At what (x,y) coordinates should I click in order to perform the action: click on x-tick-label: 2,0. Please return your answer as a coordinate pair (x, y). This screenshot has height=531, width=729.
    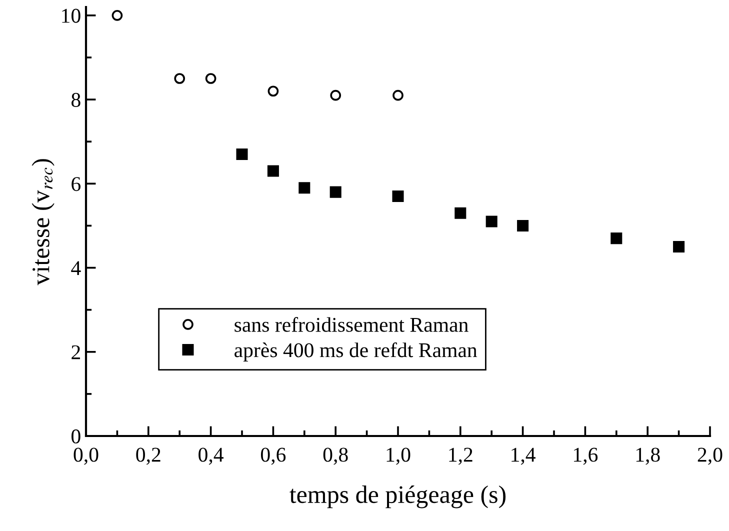
    Looking at the image, I should click on (710, 456).